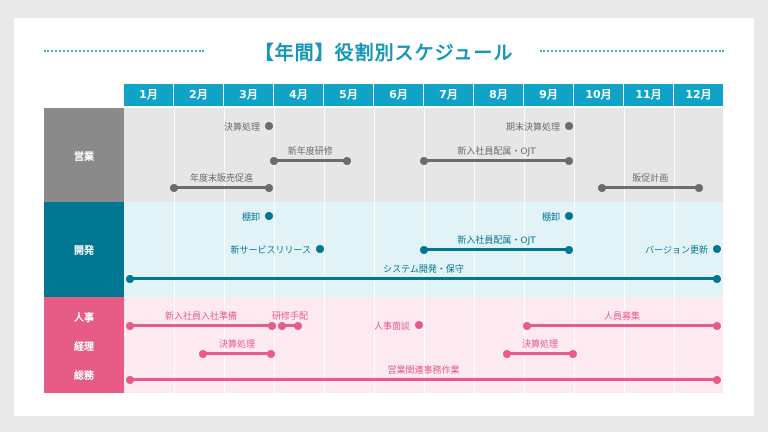 The width and height of the screenshot is (768, 432). I want to click on milestone-label: 新サービスリリース, so click(270, 251).